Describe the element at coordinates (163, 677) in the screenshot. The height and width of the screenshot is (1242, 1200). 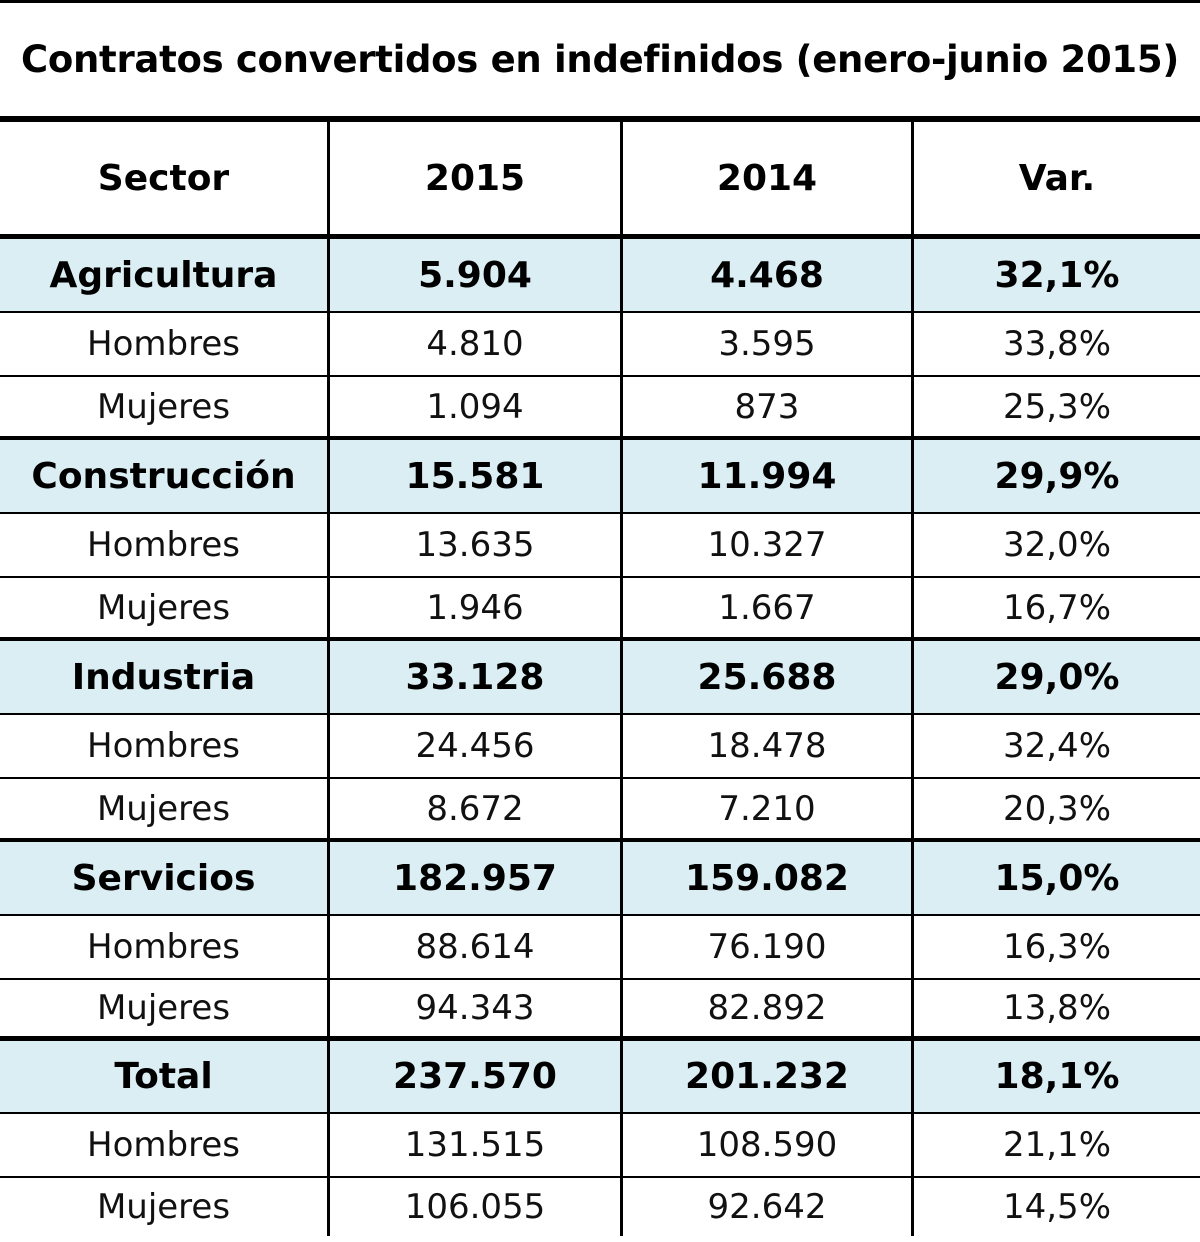
I see `sector-sector: Industria` at that location.